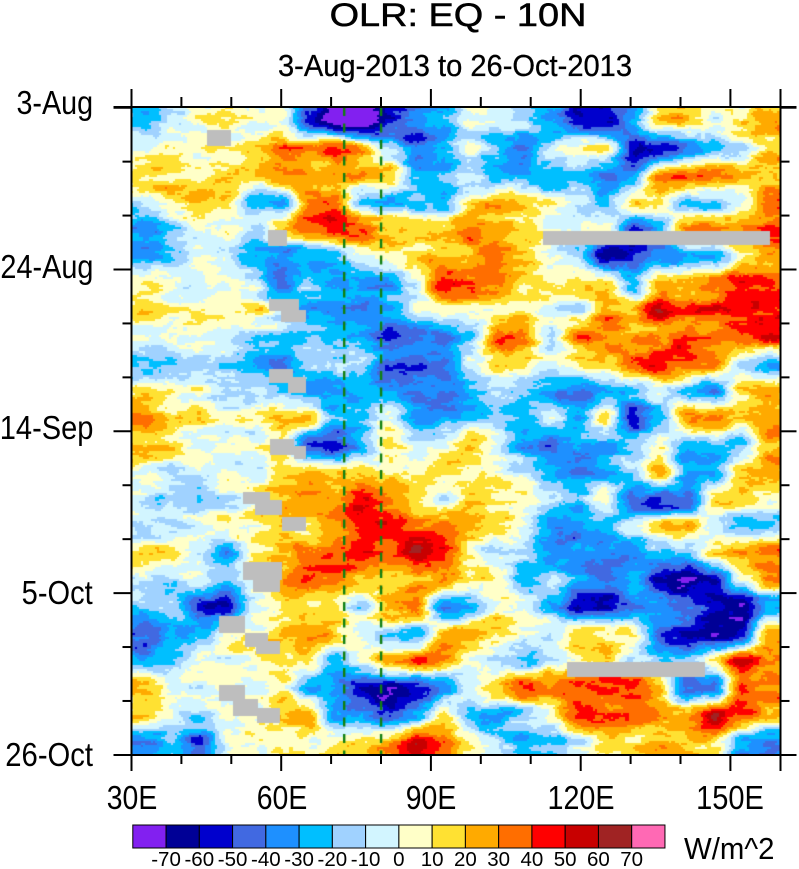  What do you see at coordinates (631, 858) in the screenshot?
I see `svg-text: 70` at bounding box center [631, 858].